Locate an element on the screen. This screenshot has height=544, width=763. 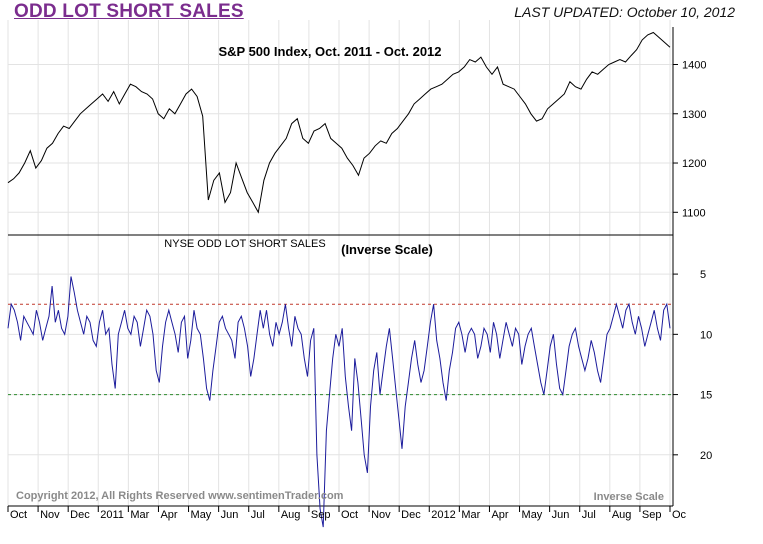
last-updated: LAST UPDATED: October 10, 2012 is located at coordinates (624, 12).